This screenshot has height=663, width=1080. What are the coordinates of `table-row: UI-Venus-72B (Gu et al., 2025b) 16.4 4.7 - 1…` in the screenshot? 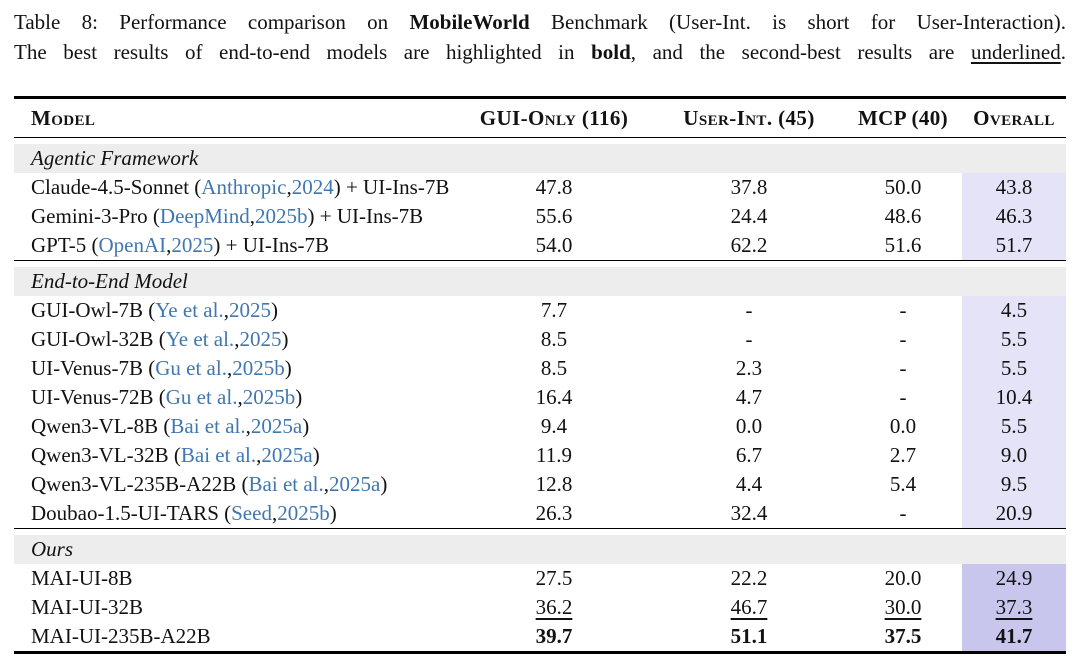 It's located at (540, 397).